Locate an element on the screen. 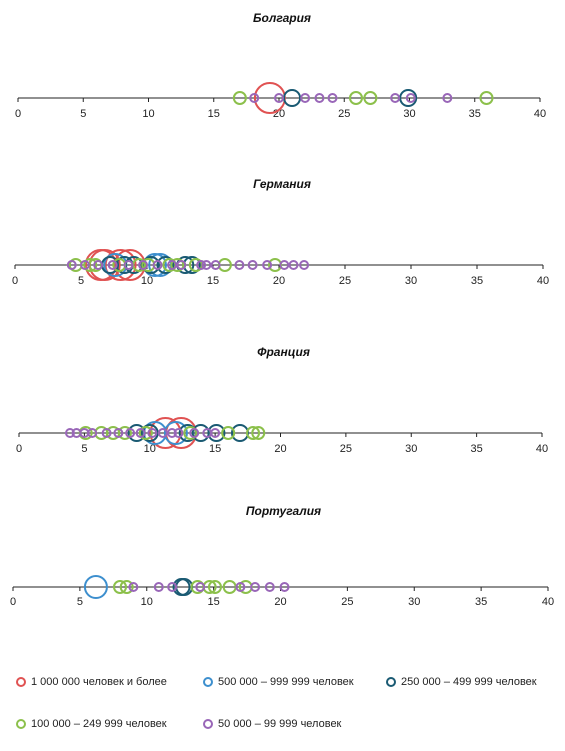  legend-label-50k: 50 000 – 99 999 человек is located at coordinates (280, 724).